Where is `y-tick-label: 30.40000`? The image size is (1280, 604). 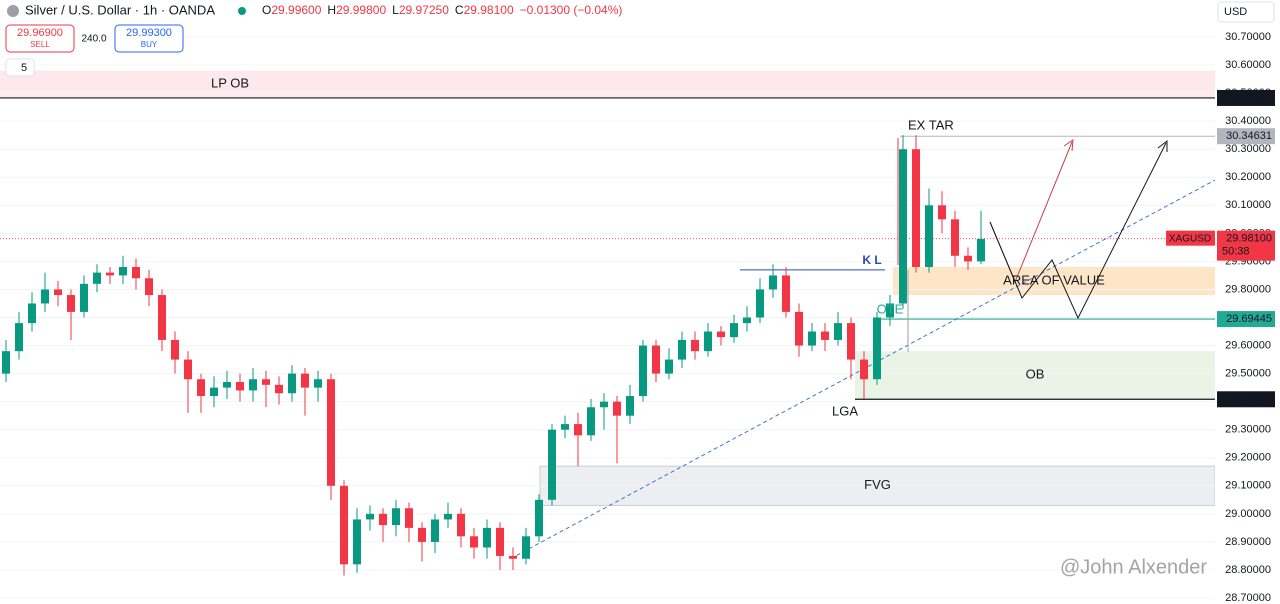 y-tick-label: 30.40000 is located at coordinates (1248, 121).